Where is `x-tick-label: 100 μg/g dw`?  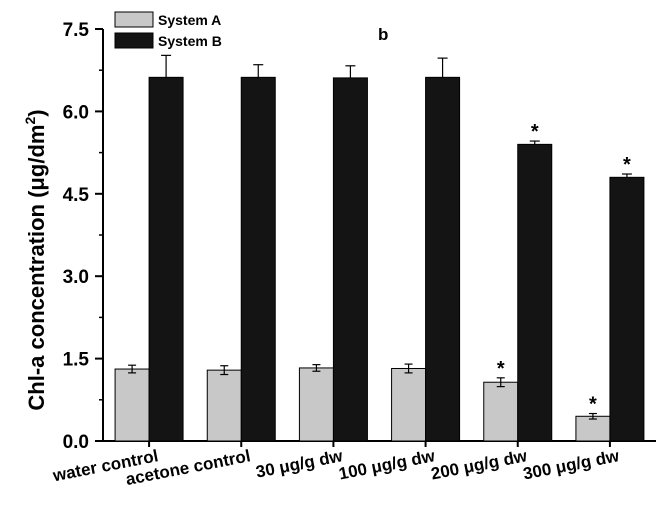 x-tick-label: 100 μg/g dw is located at coordinates (387, 464).